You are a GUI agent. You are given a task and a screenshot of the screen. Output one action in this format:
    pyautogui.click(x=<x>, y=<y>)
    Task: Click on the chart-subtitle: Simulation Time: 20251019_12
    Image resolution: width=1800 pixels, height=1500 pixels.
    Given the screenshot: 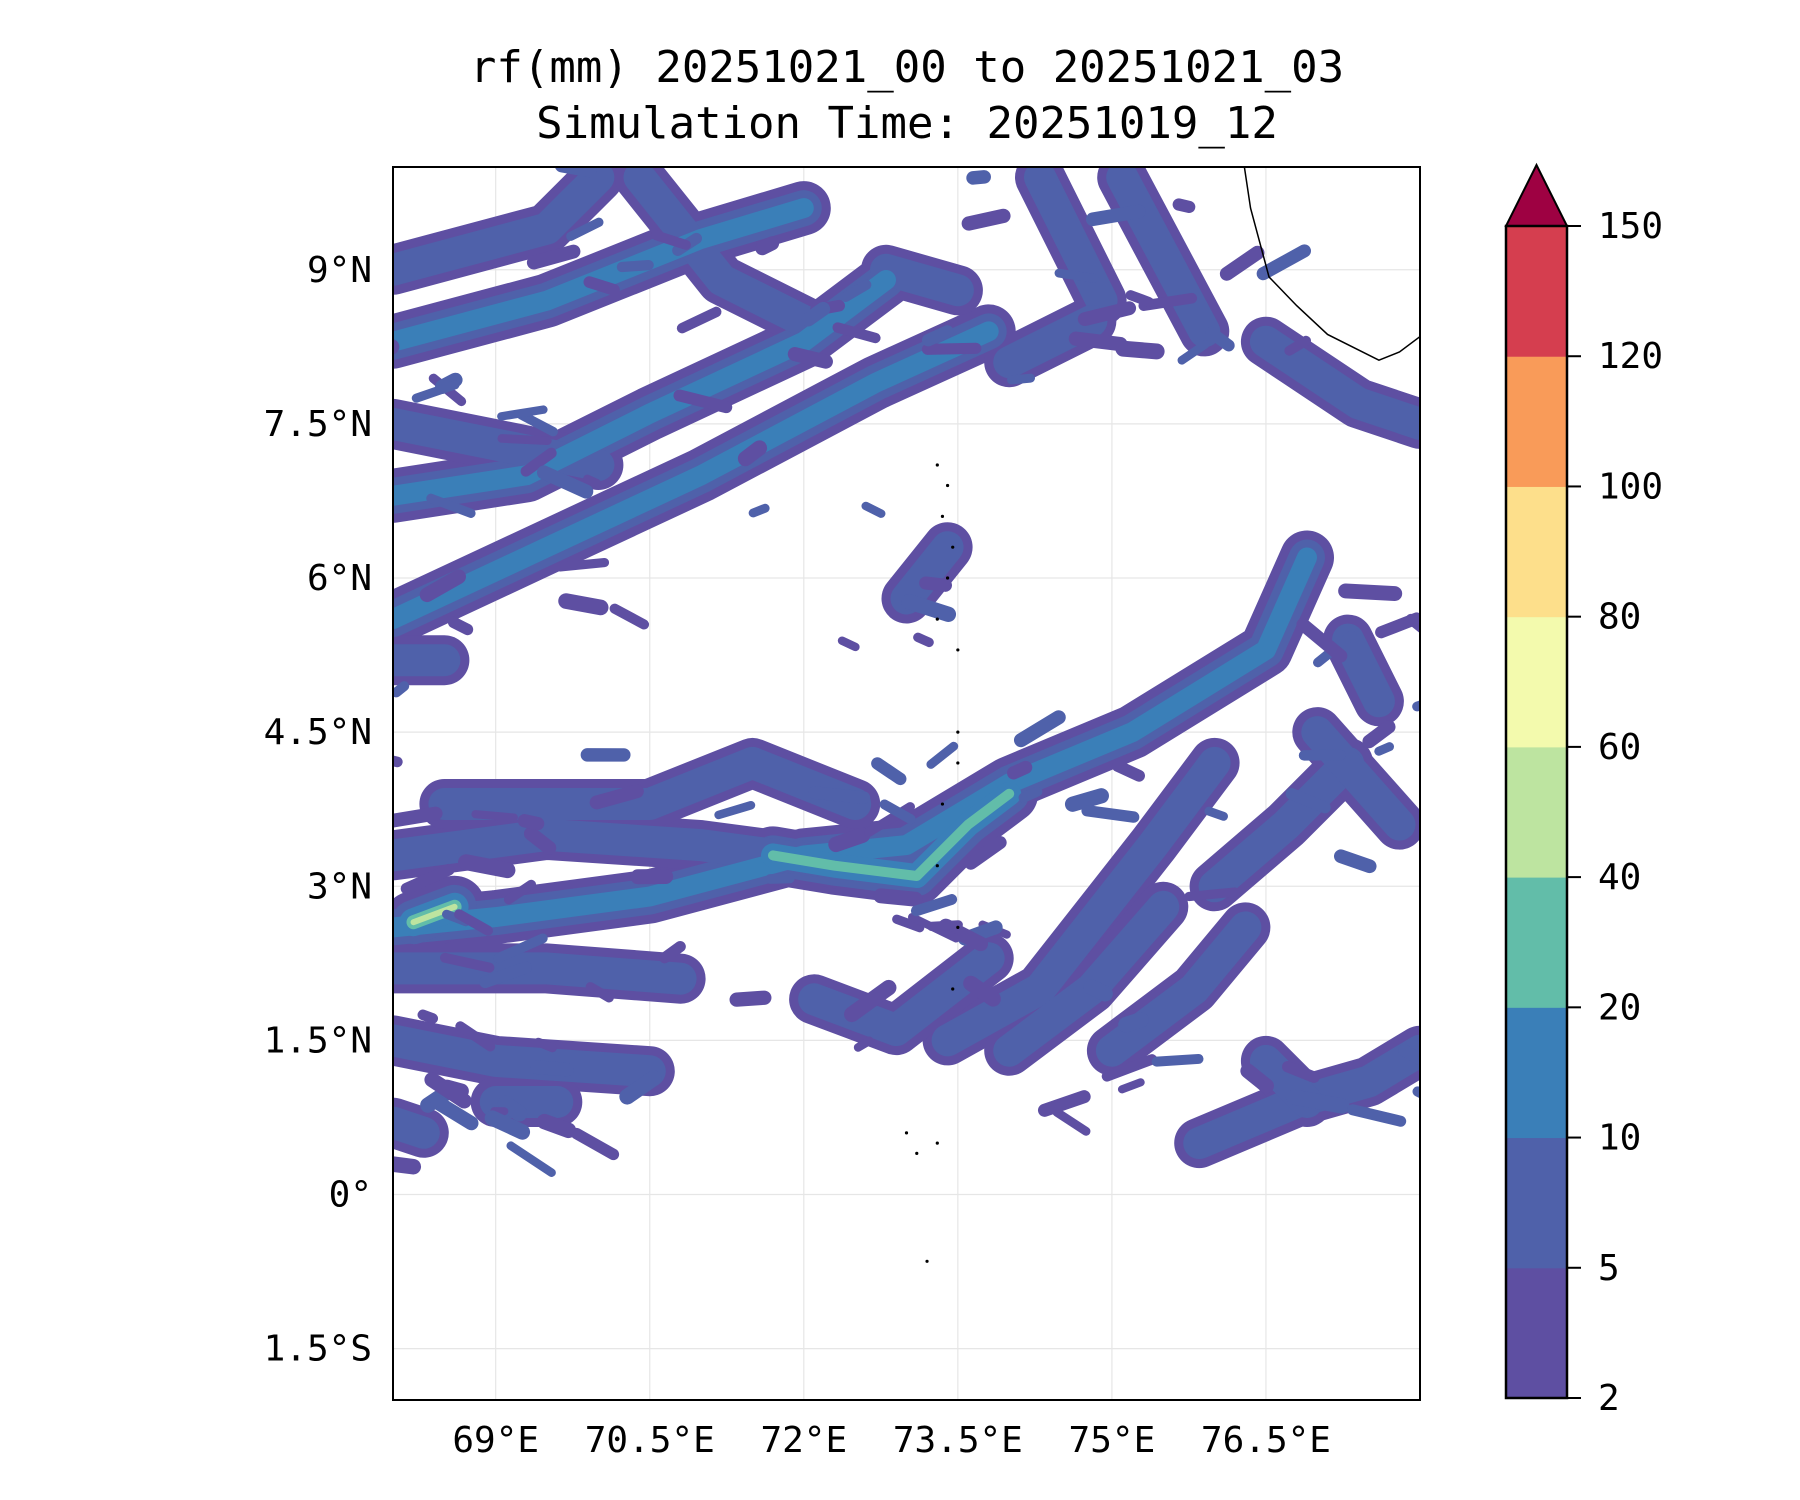 What is the action you would take?
    pyautogui.click(x=907, y=123)
    